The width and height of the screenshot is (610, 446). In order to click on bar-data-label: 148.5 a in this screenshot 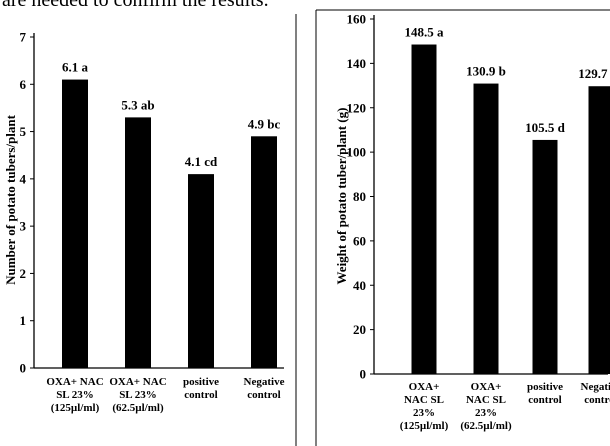, I will do `click(425, 32)`.